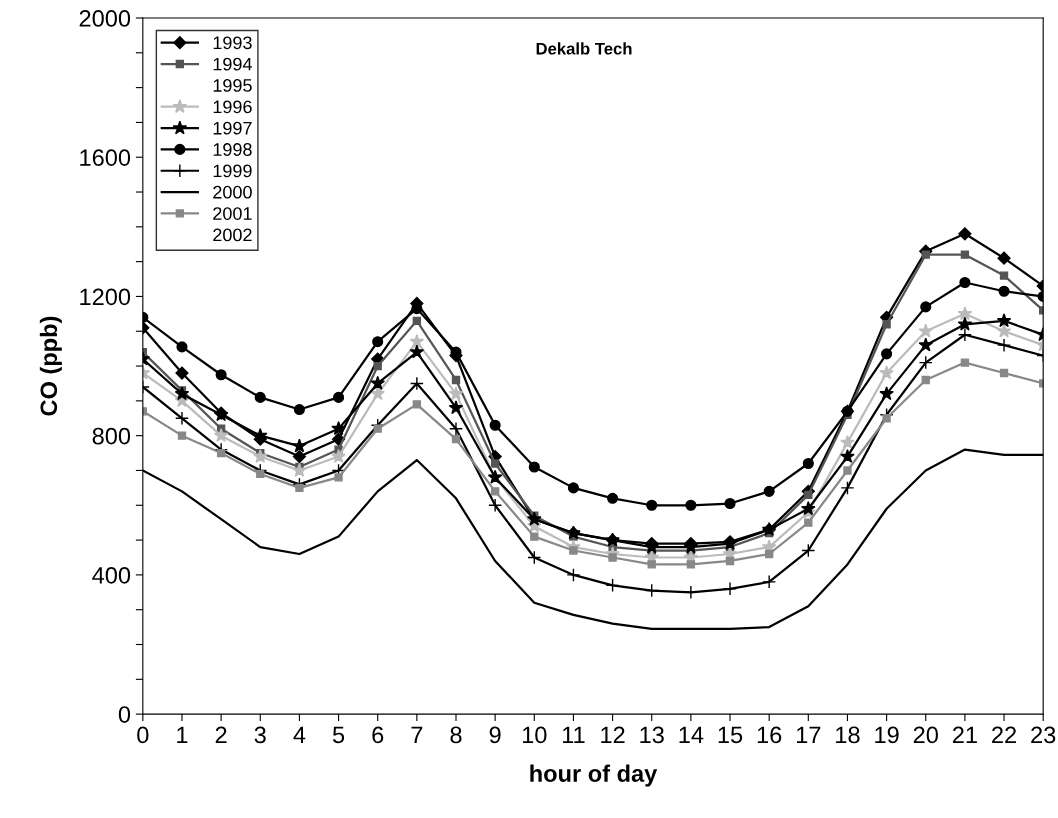  I want to click on x-tick-label: 18, so click(848, 735).